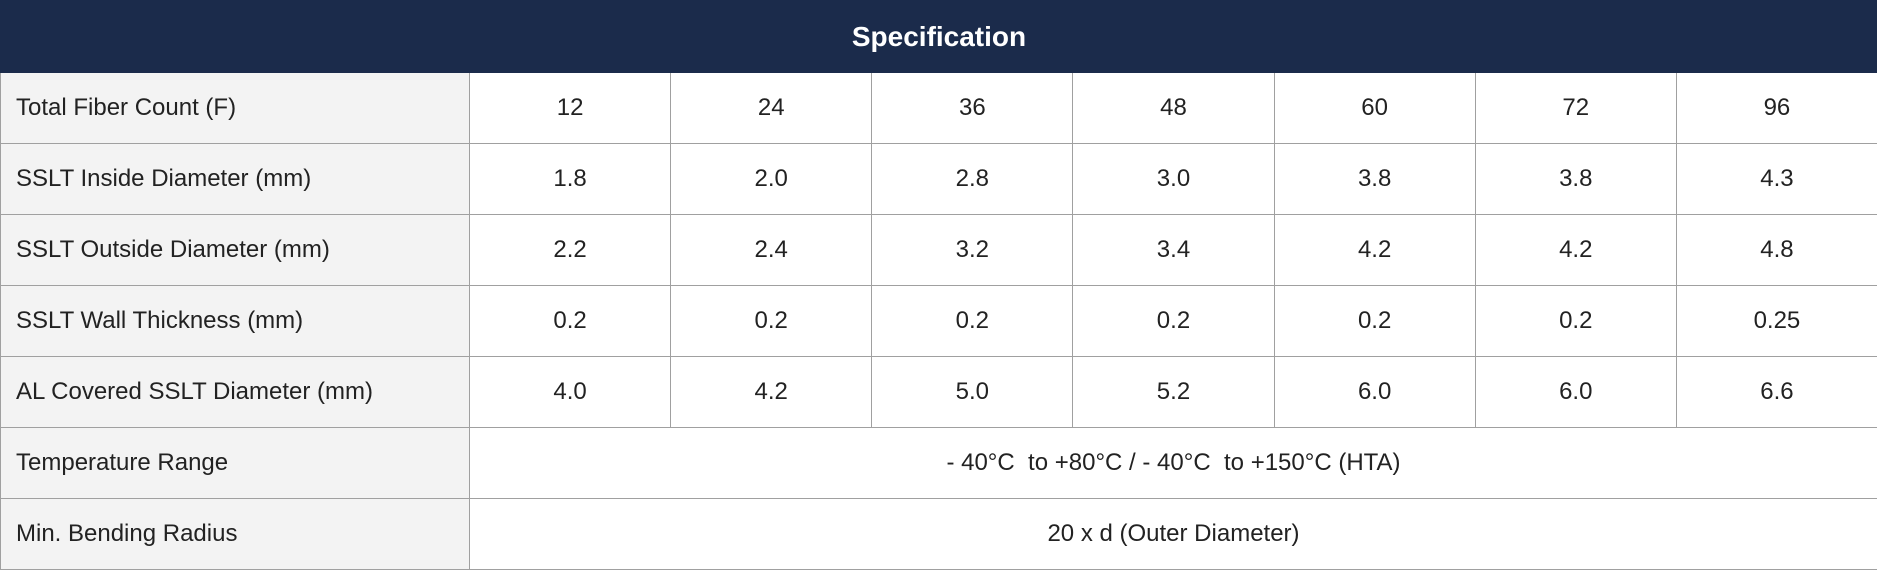  Describe the element at coordinates (570, 392) in the screenshot. I see `table-cell: 4.0` at that location.